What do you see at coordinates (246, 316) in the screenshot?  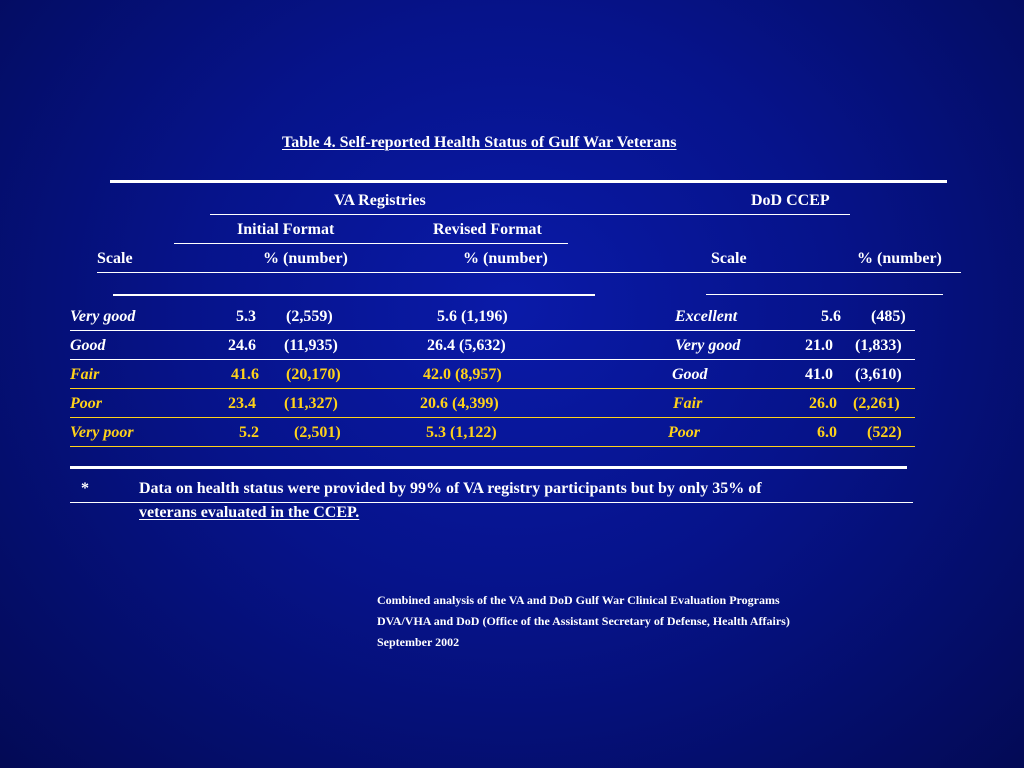 I see `va-initial-pct: 5.3` at bounding box center [246, 316].